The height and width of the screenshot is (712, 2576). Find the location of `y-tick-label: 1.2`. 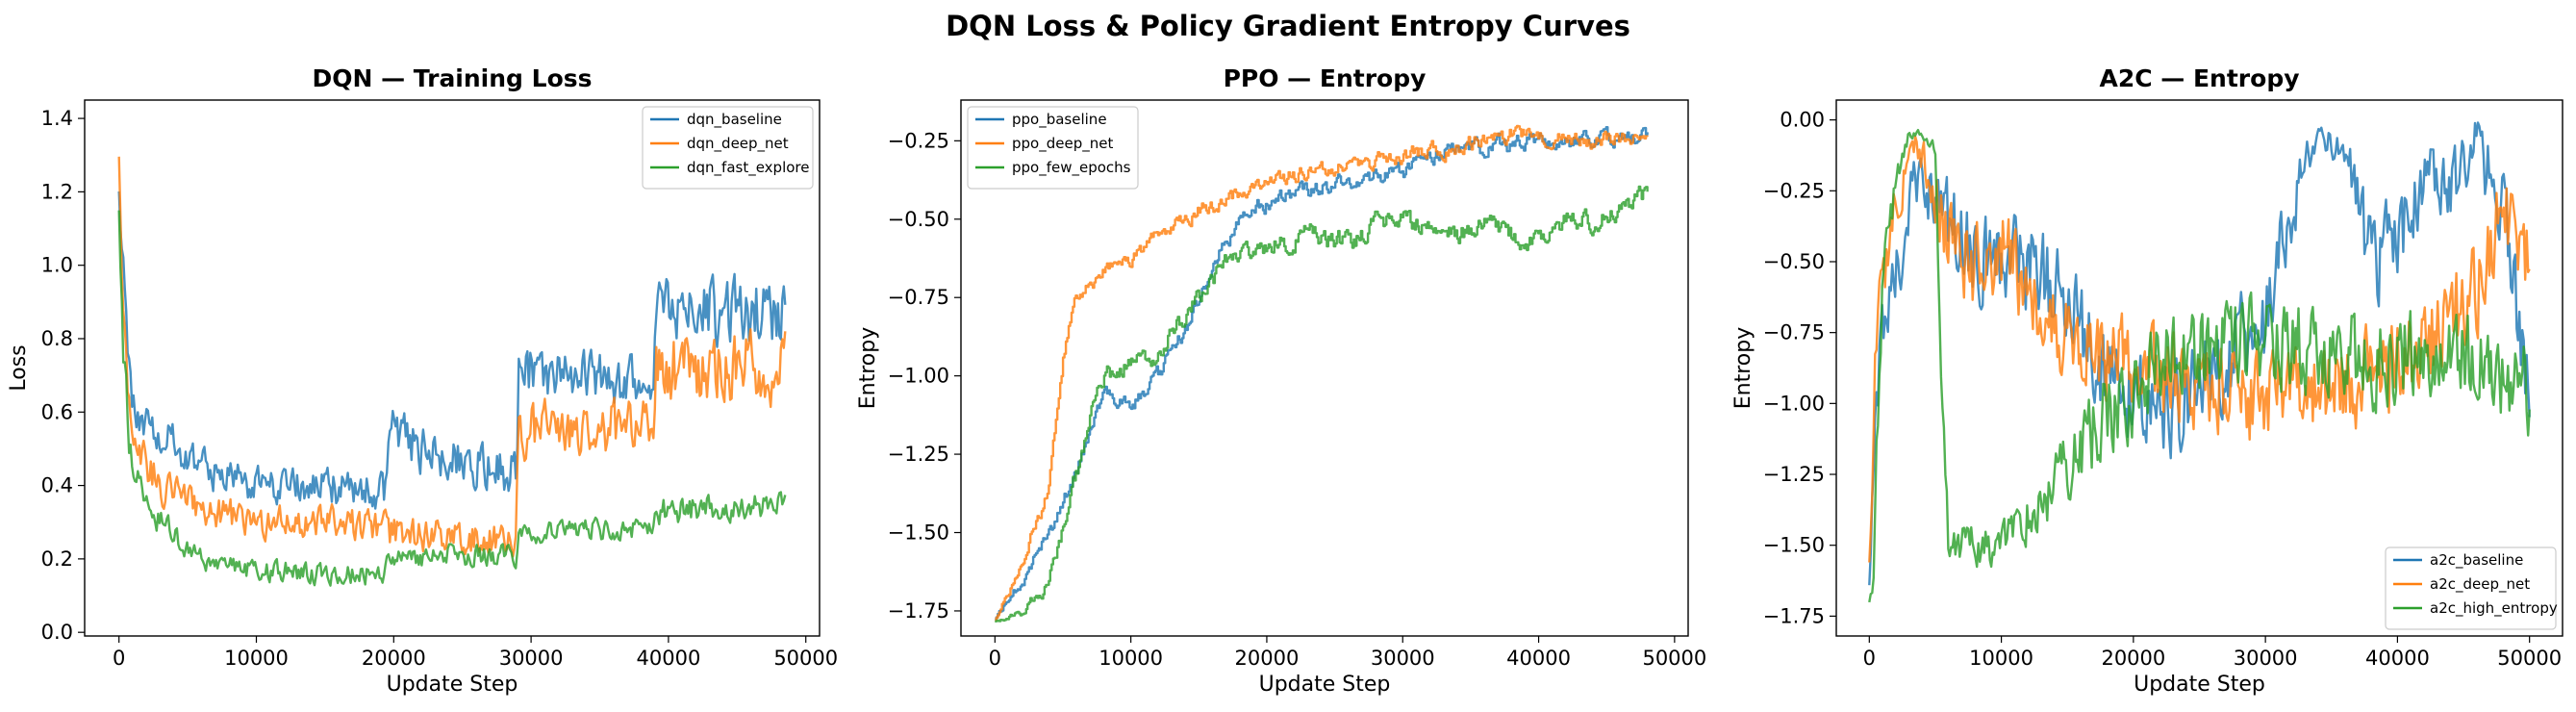

y-tick-label: 1.2 is located at coordinates (57, 191).